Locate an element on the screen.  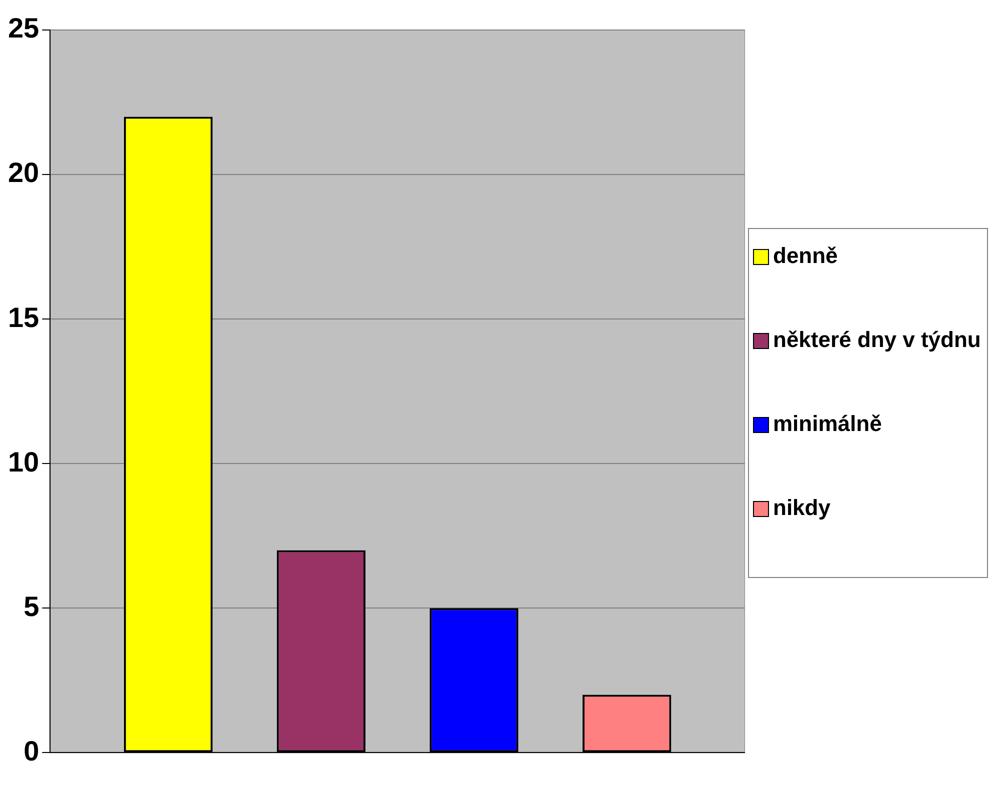
y-tick-label: 20 is located at coordinates (24, 172).